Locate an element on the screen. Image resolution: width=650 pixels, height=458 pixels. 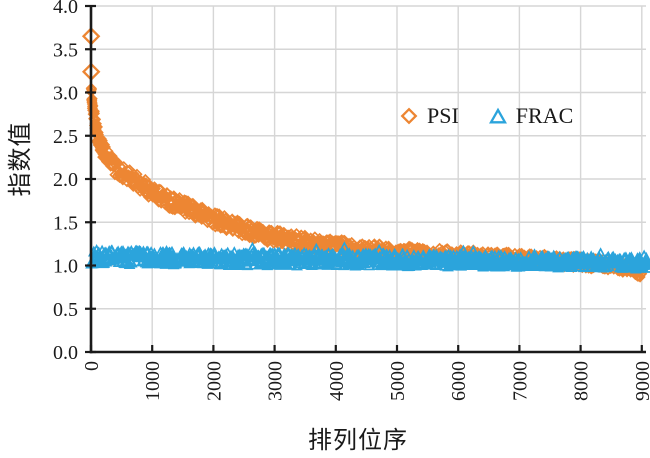
y-tick-labels: 0.0 0.5 1.0 1.5 2.0 2.5 3.0 3.5 4.0 is located at coordinates (65, 182).